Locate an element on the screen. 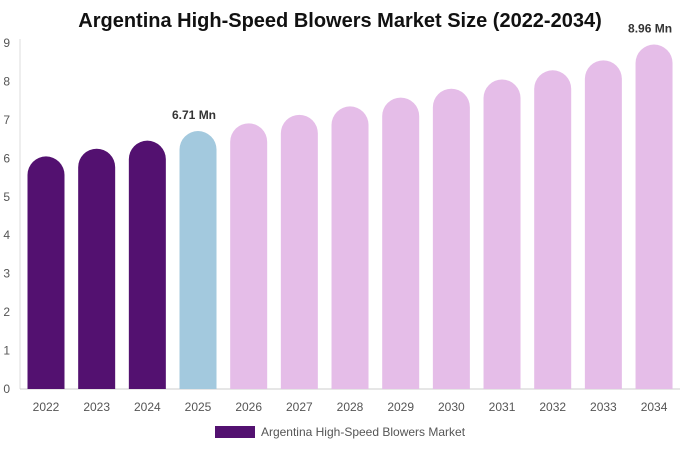  legend-swatch is located at coordinates (234, 432).